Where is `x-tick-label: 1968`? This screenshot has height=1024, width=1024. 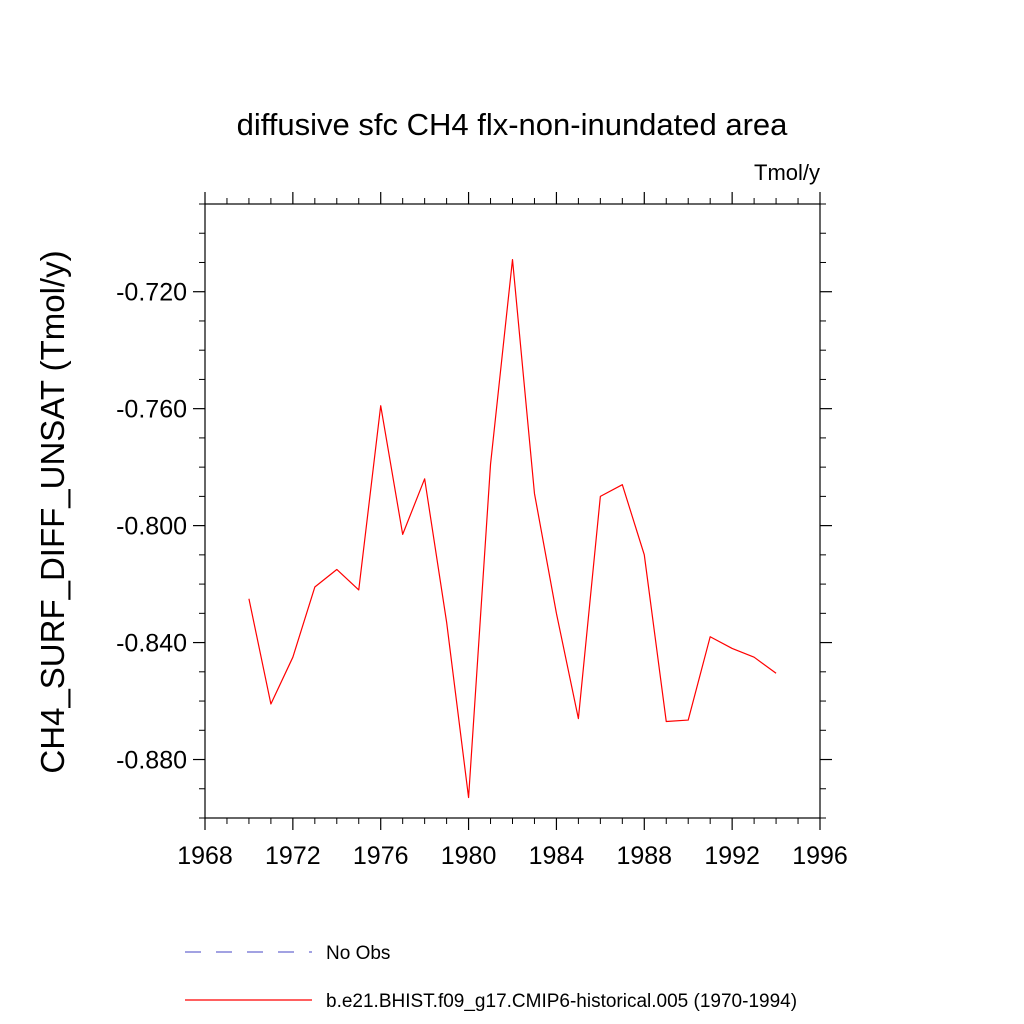 x-tick-label: 1968 is located at coordinates (205, 856).